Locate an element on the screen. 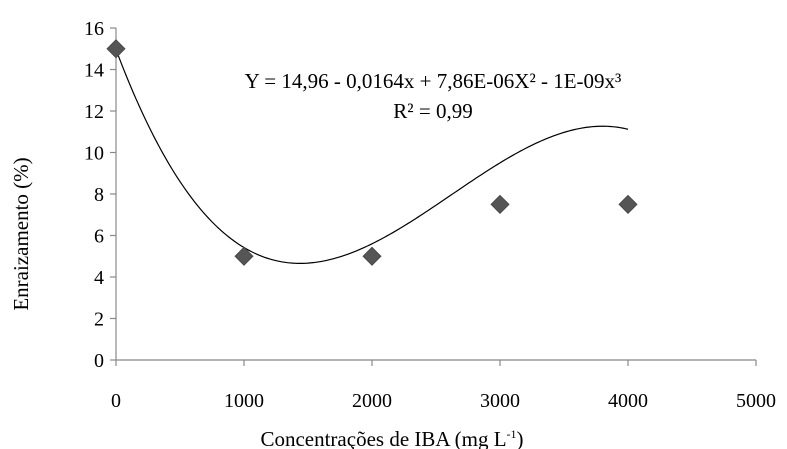 Image resolution: width=787 pixels, height=449 pixels. y-tick-label: 8 is located at coordinates (99, 195).